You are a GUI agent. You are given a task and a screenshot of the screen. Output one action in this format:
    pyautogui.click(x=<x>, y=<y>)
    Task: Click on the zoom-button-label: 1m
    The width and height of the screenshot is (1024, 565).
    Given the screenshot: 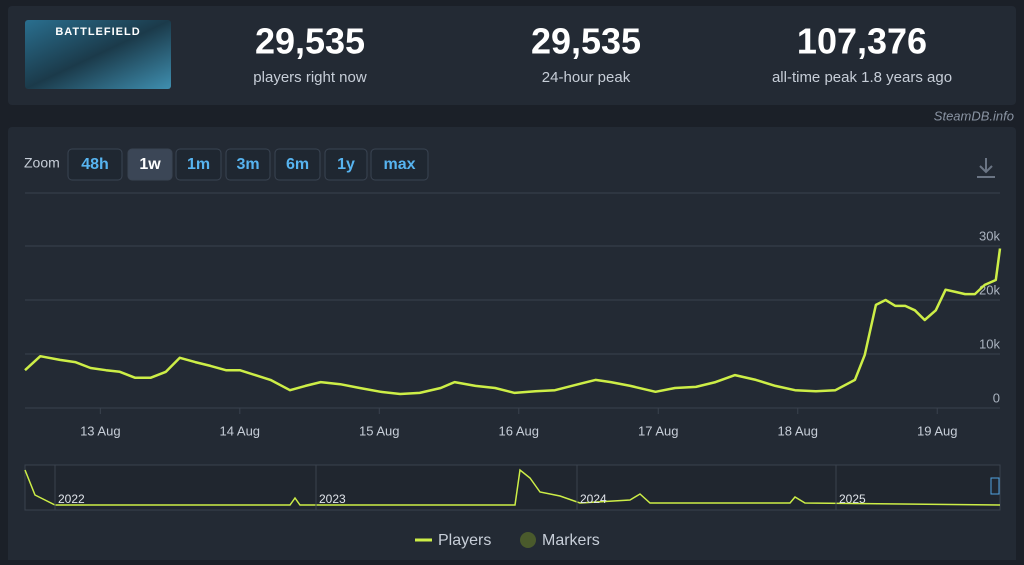 What is the action you would take?
    pyautogui.click(x=198, y=164)
    